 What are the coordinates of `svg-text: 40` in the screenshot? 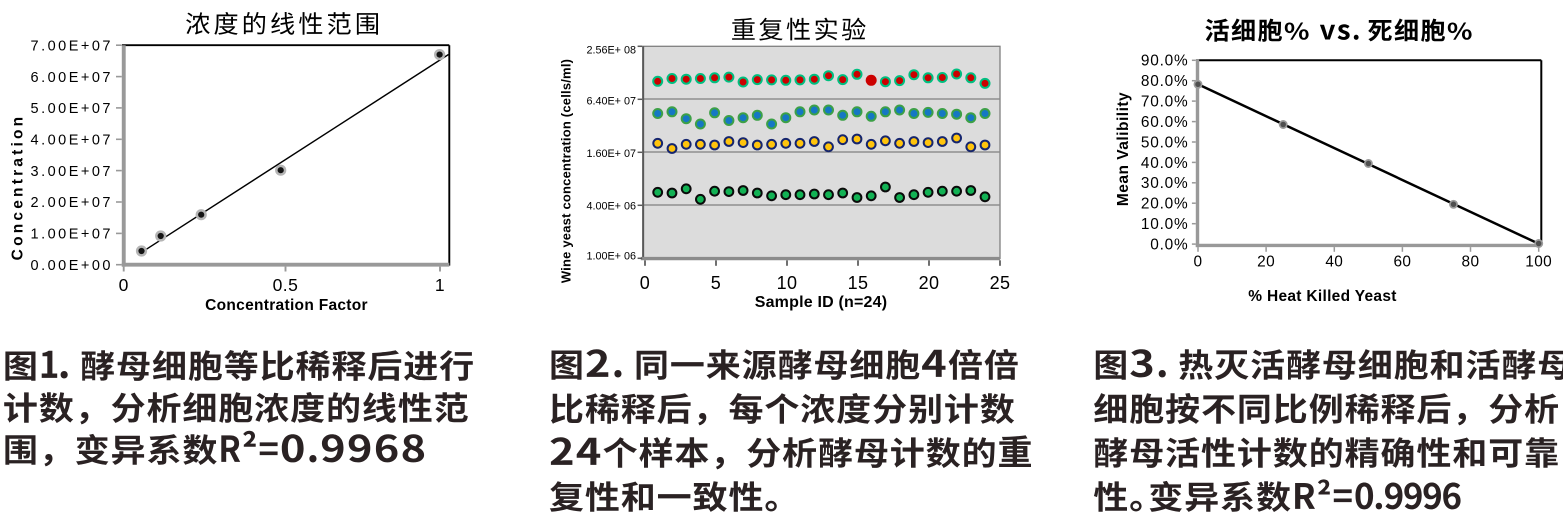 It's located at (1334, 262).